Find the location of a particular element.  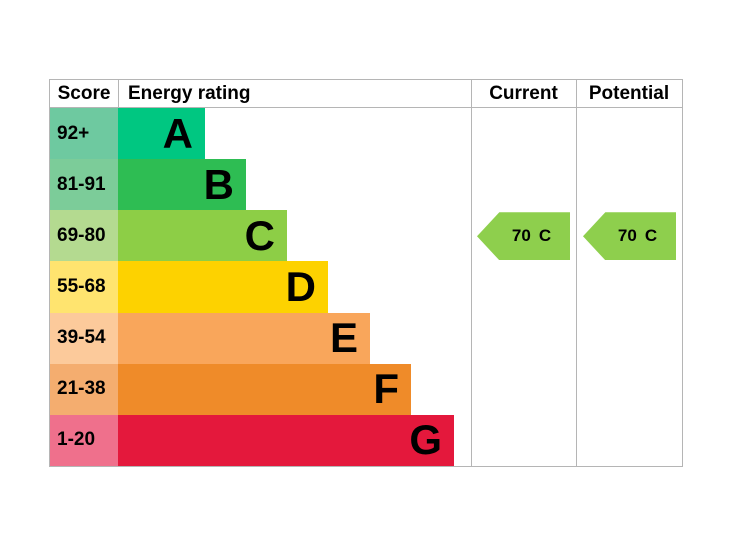

table-header-row: Score Energy rating Current Potential is located at coordinates (366, 94).